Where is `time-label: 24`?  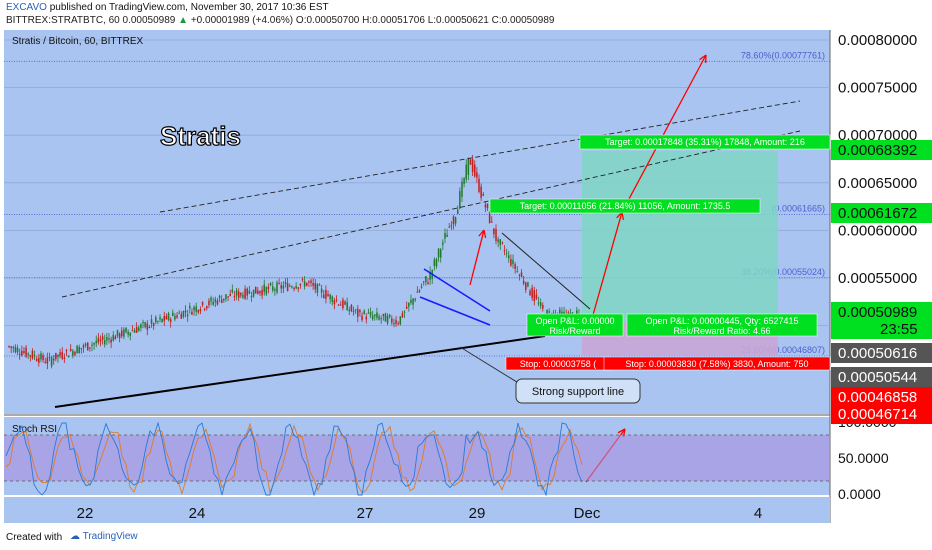 time-label: 24 is located at coordinates (197, 513).